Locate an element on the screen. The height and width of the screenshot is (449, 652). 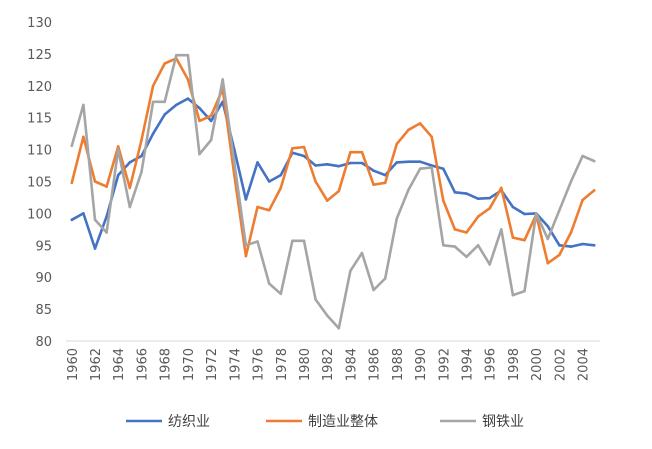
x-tick-label: 1986 is located at coordinates (375, 364).